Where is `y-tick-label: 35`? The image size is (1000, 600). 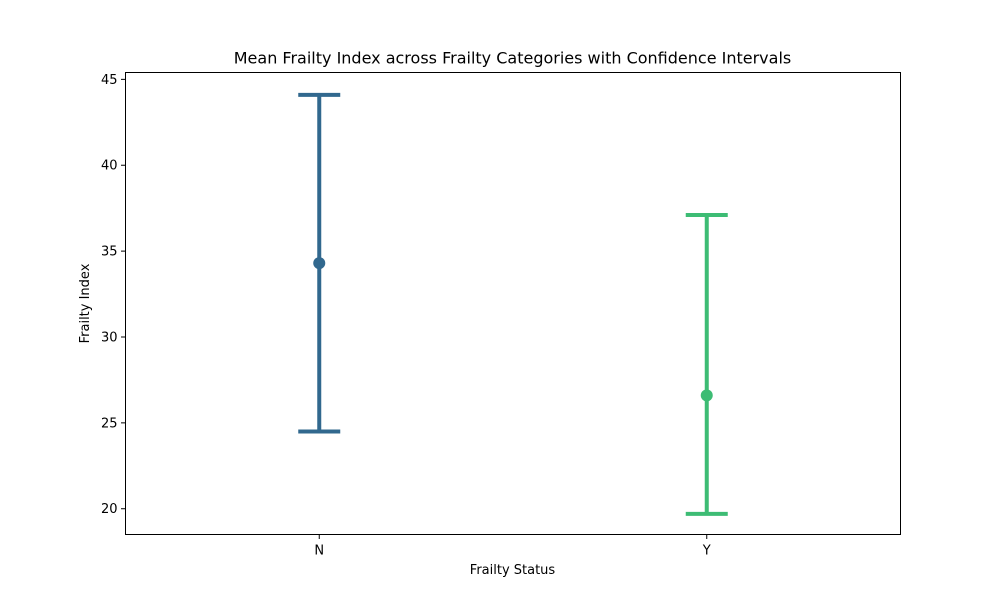 y-tick-label: 35 is located at coordinates (109, 252).